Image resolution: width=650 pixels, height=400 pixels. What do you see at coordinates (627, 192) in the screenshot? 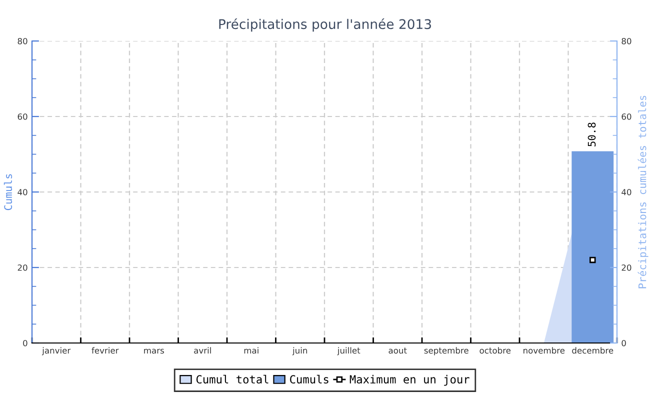
I see `y2-tick-label: 40` at bounding box center [627, 192].